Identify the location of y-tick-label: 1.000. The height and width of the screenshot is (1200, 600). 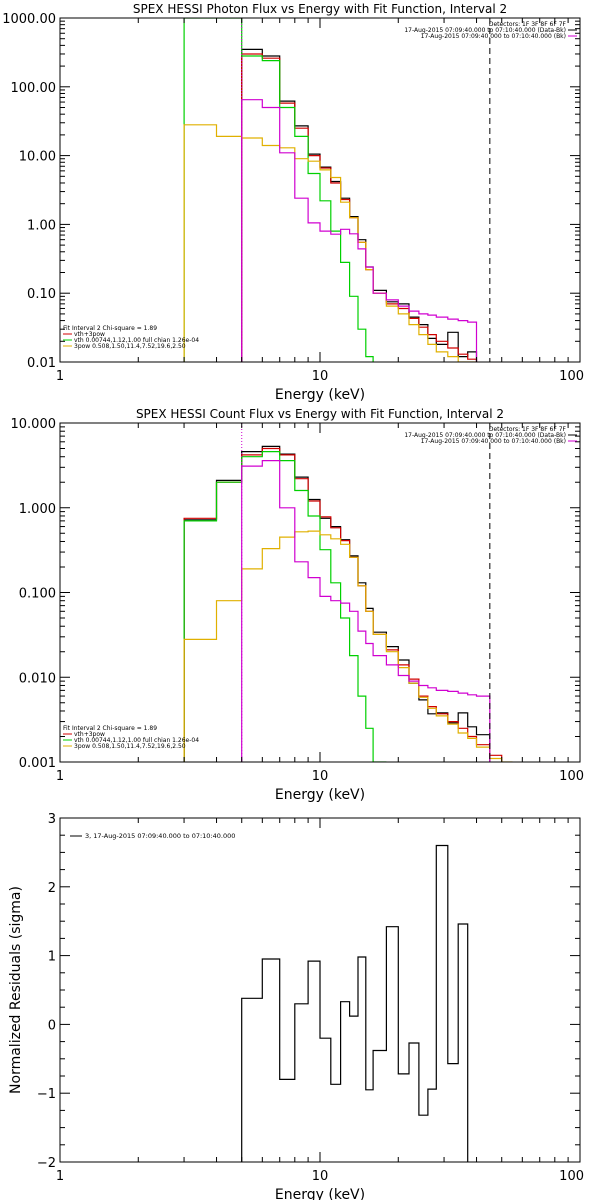
(37, 509).